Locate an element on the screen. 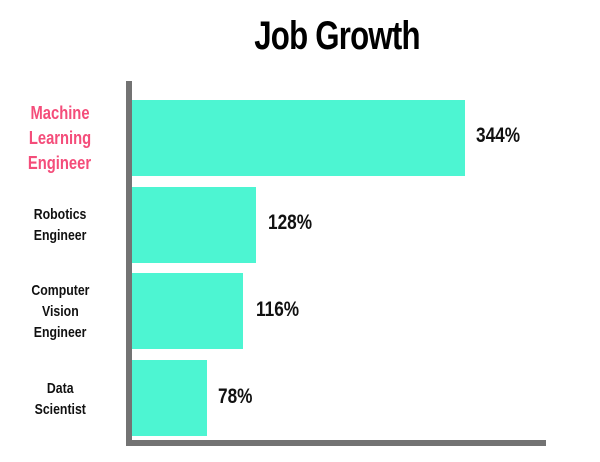 The width and height of the screenshot is (600, 462). x-axis-line is located at coordinates (336, 443).